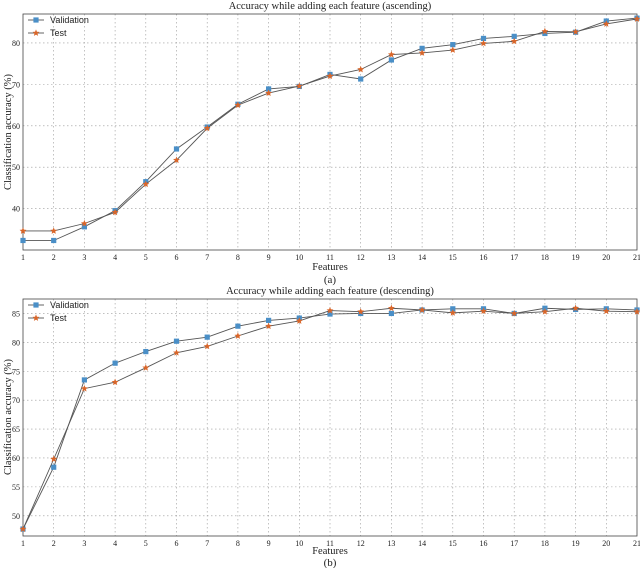 Image resolution: width=640 pixels, height=573 pixels. What do you see at coordinates (58, 318) in the screenshot?
I see `legend-label: Test` at bounding box center [58, 318].